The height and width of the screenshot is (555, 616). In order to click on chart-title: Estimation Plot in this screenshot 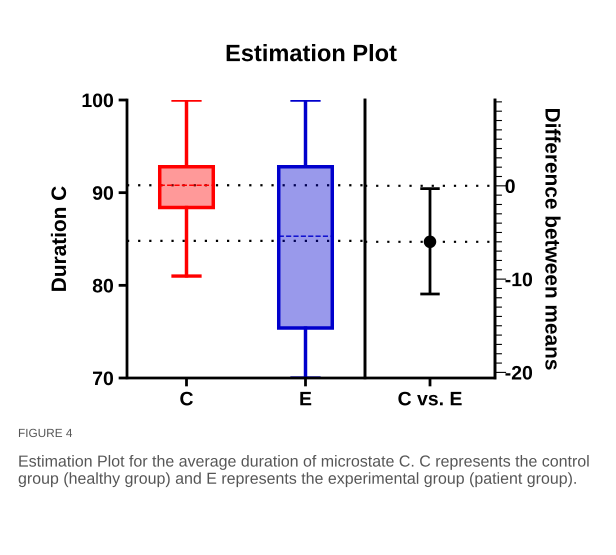, I will do `click(311, 53)`.